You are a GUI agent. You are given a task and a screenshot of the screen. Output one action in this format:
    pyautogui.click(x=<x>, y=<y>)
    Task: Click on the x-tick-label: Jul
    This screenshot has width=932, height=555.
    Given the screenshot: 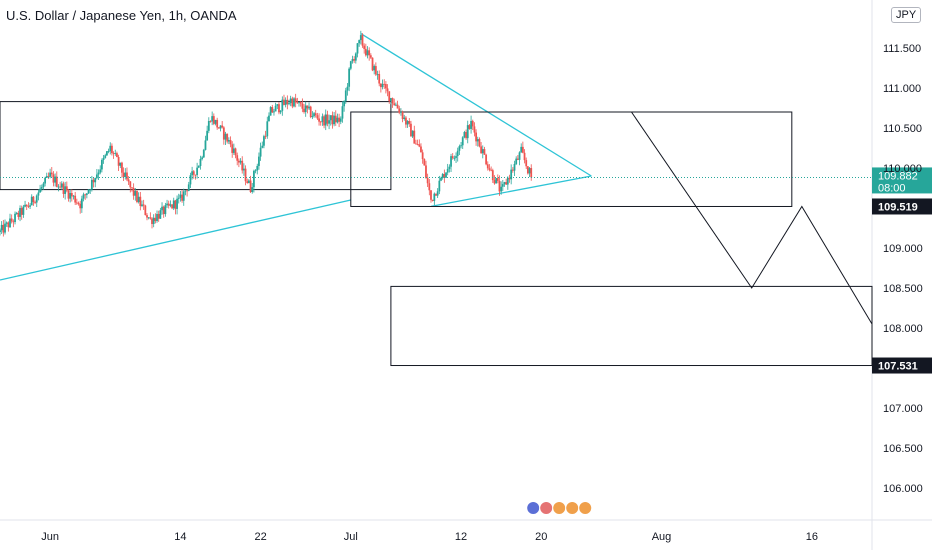 What is the action you would take?
    pyautogui.click(x=351, y=537)
    